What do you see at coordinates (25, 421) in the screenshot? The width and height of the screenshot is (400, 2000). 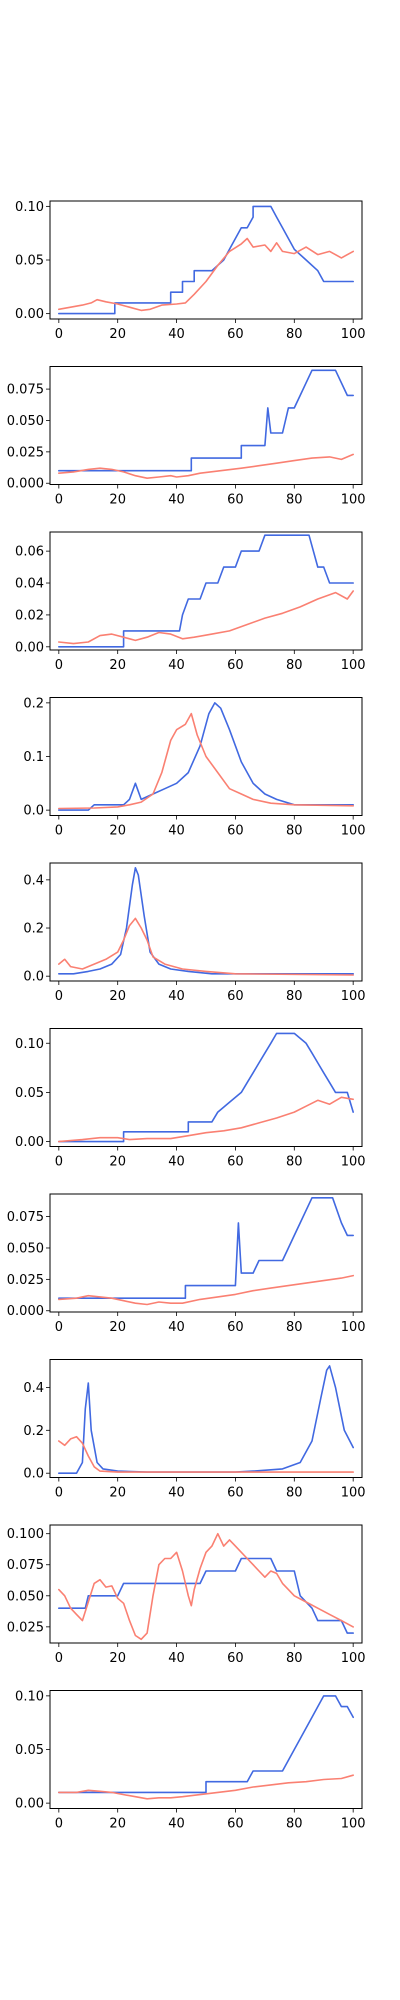 I see `y-tick-label: 0.050` at bounding box center [25, 421].